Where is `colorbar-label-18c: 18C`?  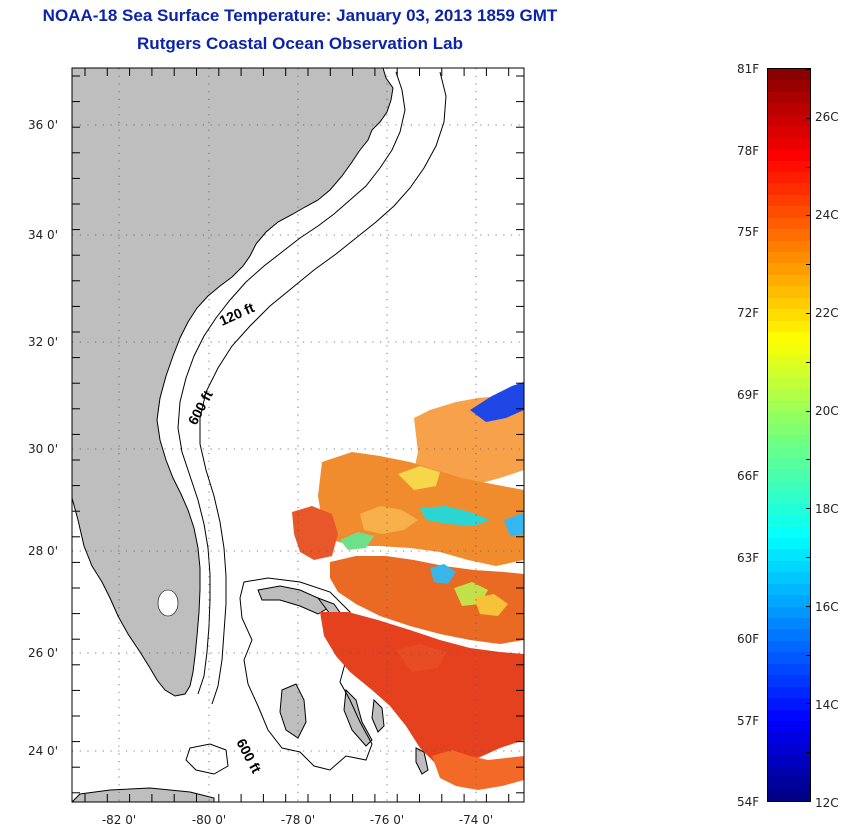
colorbar-label-18c: 18C is located at coordinates (827, 509).